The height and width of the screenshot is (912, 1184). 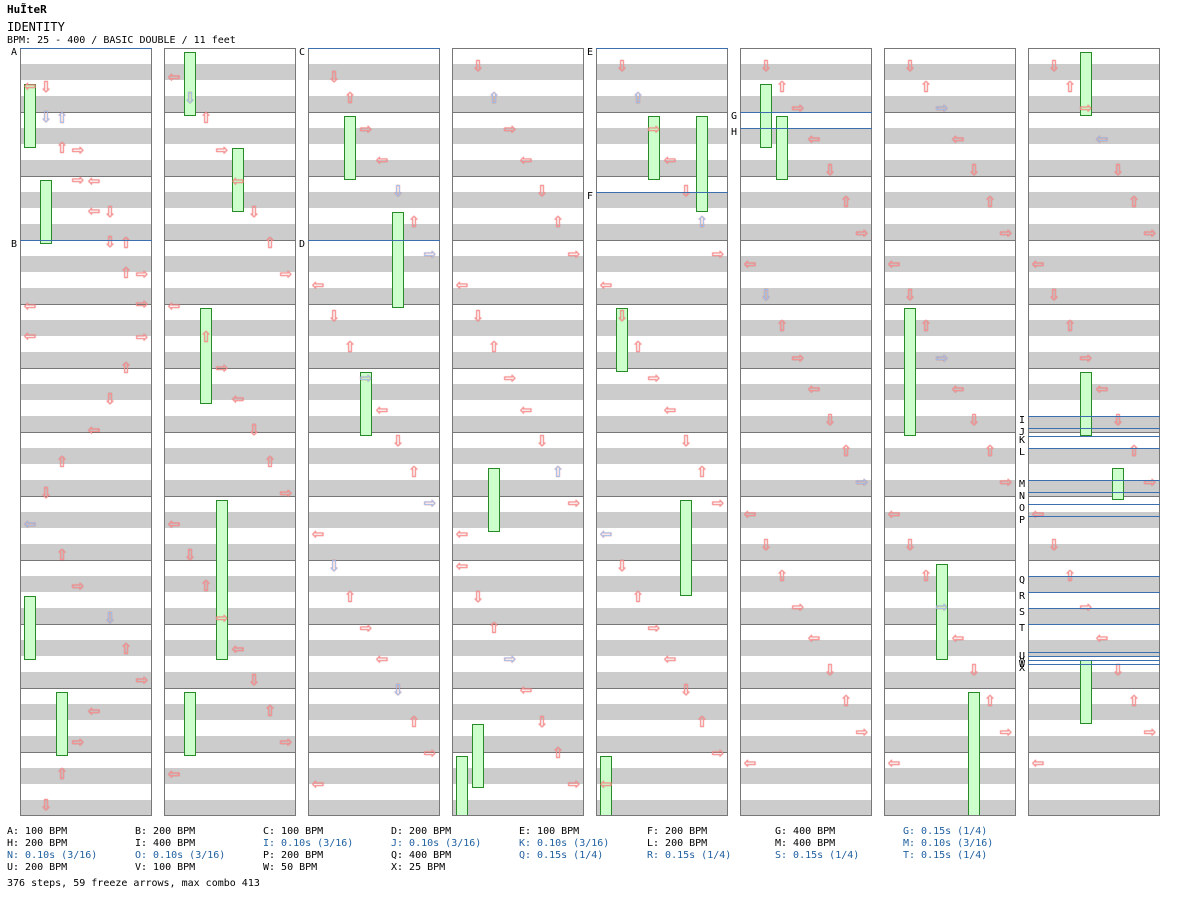 What do you see at coordinates (1022, 452) in the screenshot?
I see `bpm-marker-label: L` at bounding box center [1022, 452].